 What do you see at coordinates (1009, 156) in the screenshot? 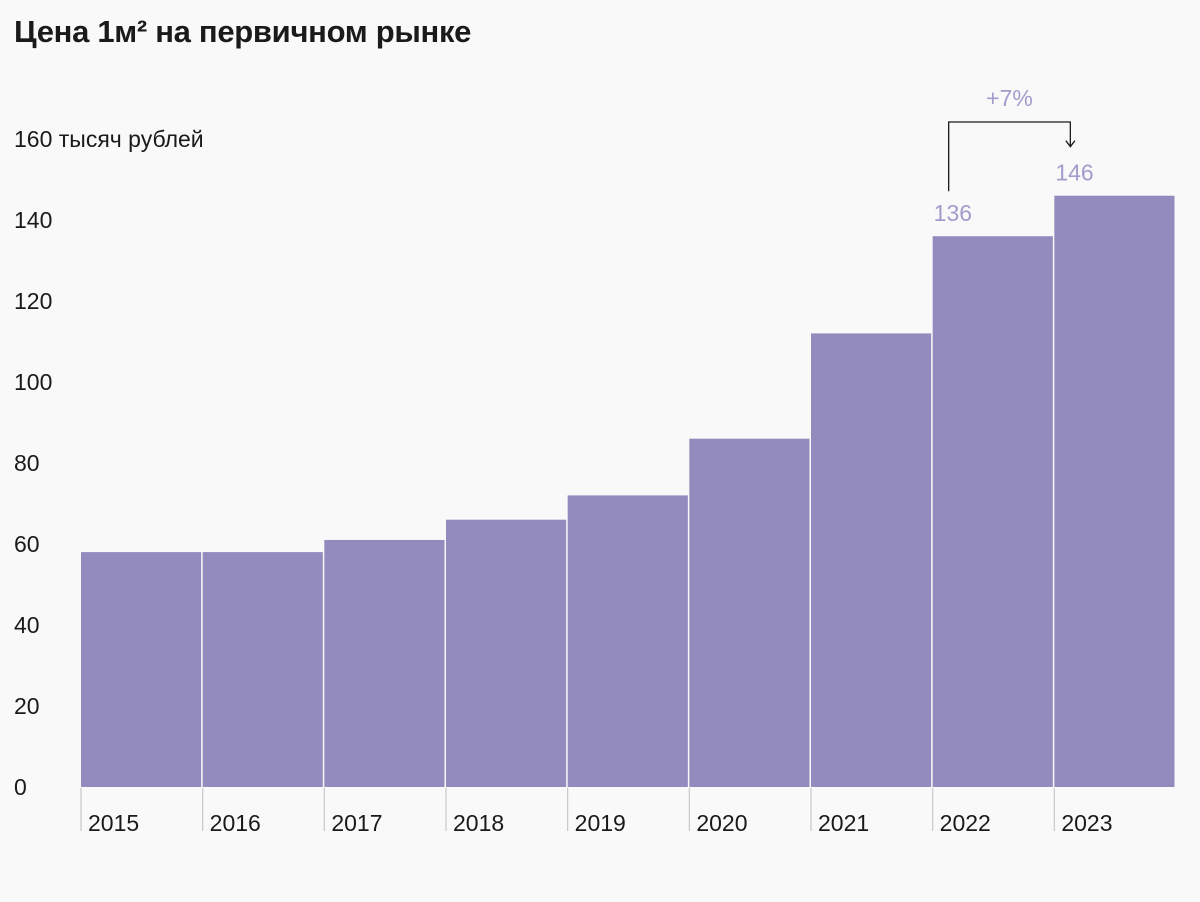
I see `growth-bracket` at bounding box center [1009, 156].